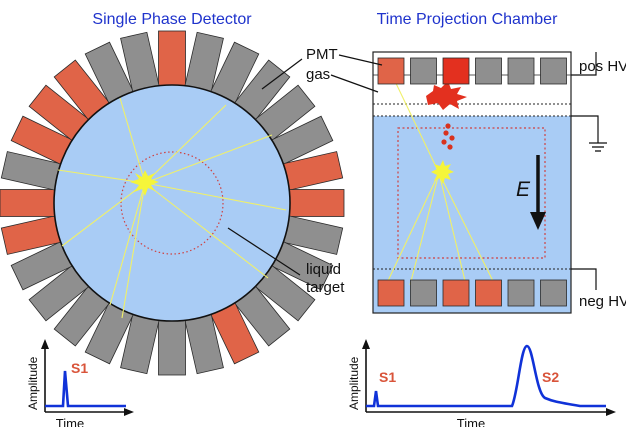 This screenshot has height=427, width=626. What do you see at coordinates (472, 293) in the screenshot?
I see `tpc-bottom-pmt-array` at bounding box center [472, 293].